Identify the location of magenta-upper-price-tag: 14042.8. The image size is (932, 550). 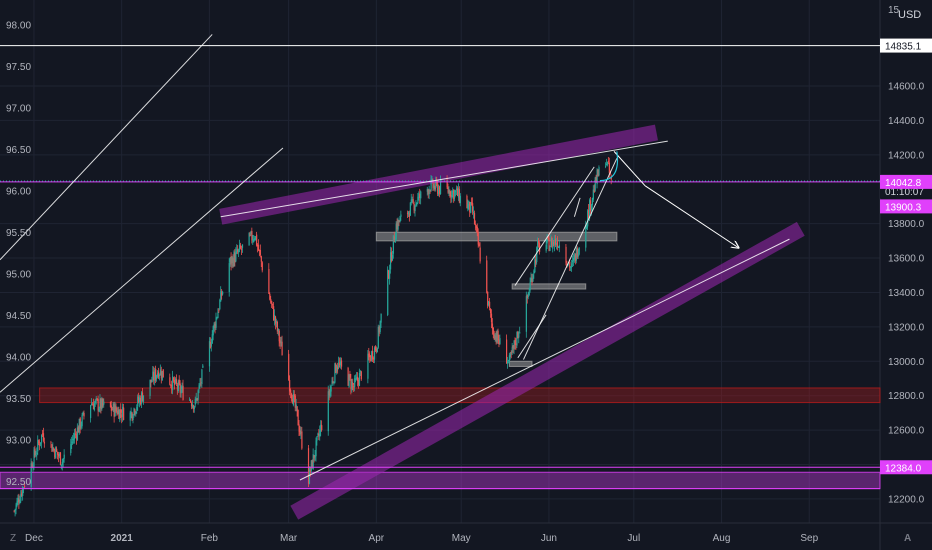
(903, 183).